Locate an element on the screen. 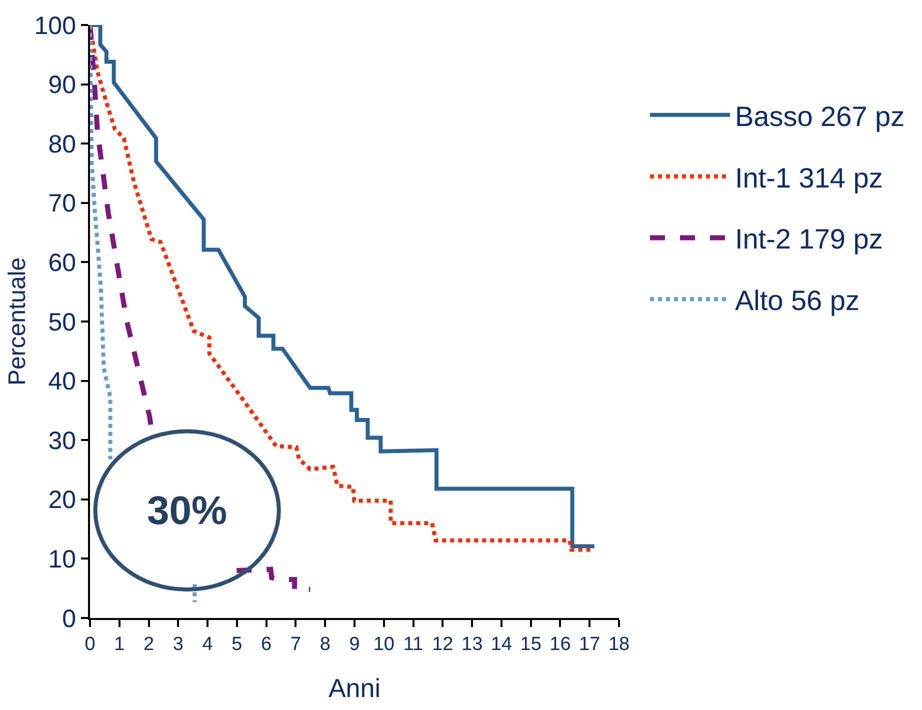  y-tick-label: 40 is located at coordinates (62, 382).